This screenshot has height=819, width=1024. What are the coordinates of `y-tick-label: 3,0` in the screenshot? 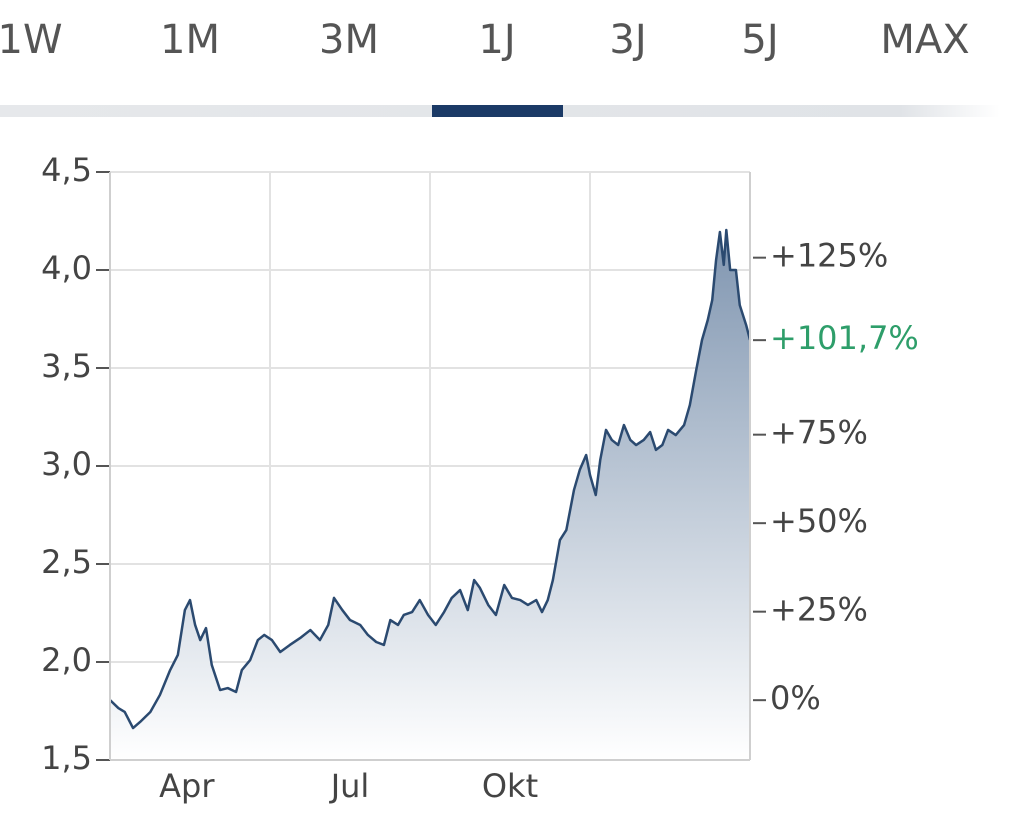 It's located at (66, 464).